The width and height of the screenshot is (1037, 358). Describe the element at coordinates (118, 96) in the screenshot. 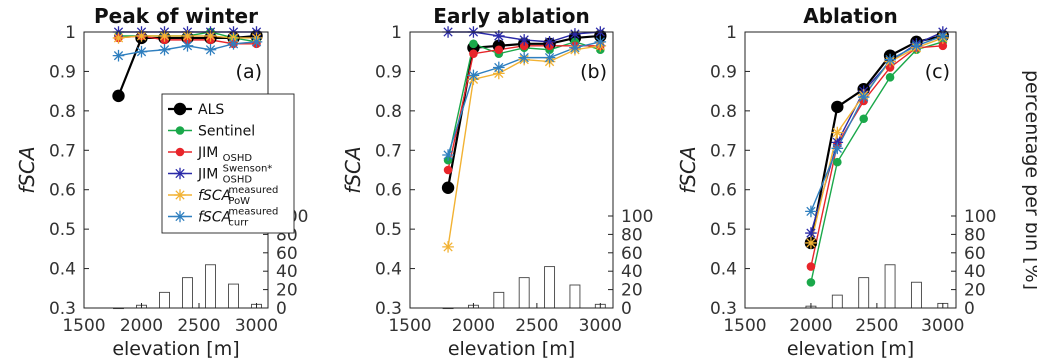

I see `data-point-ALS` at that location.